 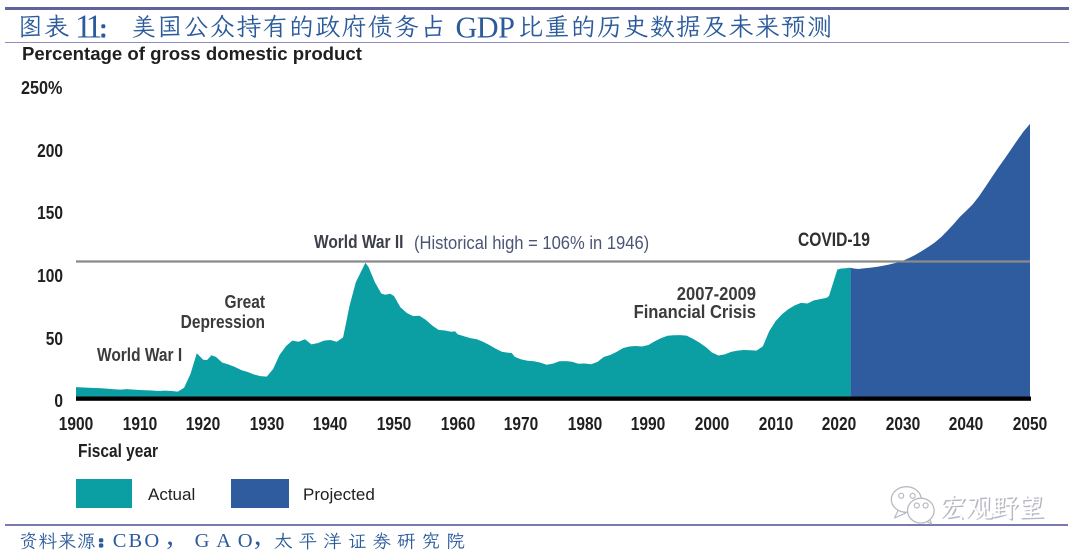 I want to click on svg-text: CBO, so click(x=137, y=541).